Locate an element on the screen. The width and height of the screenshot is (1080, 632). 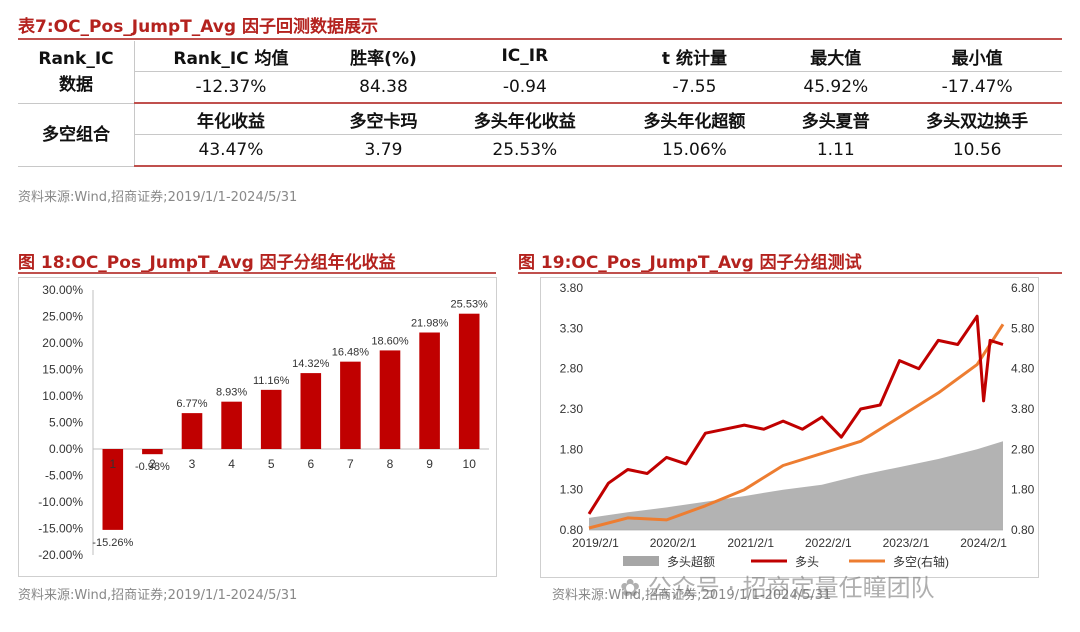
bar-data-label: 6.77% is located at coordinates (191, 404).